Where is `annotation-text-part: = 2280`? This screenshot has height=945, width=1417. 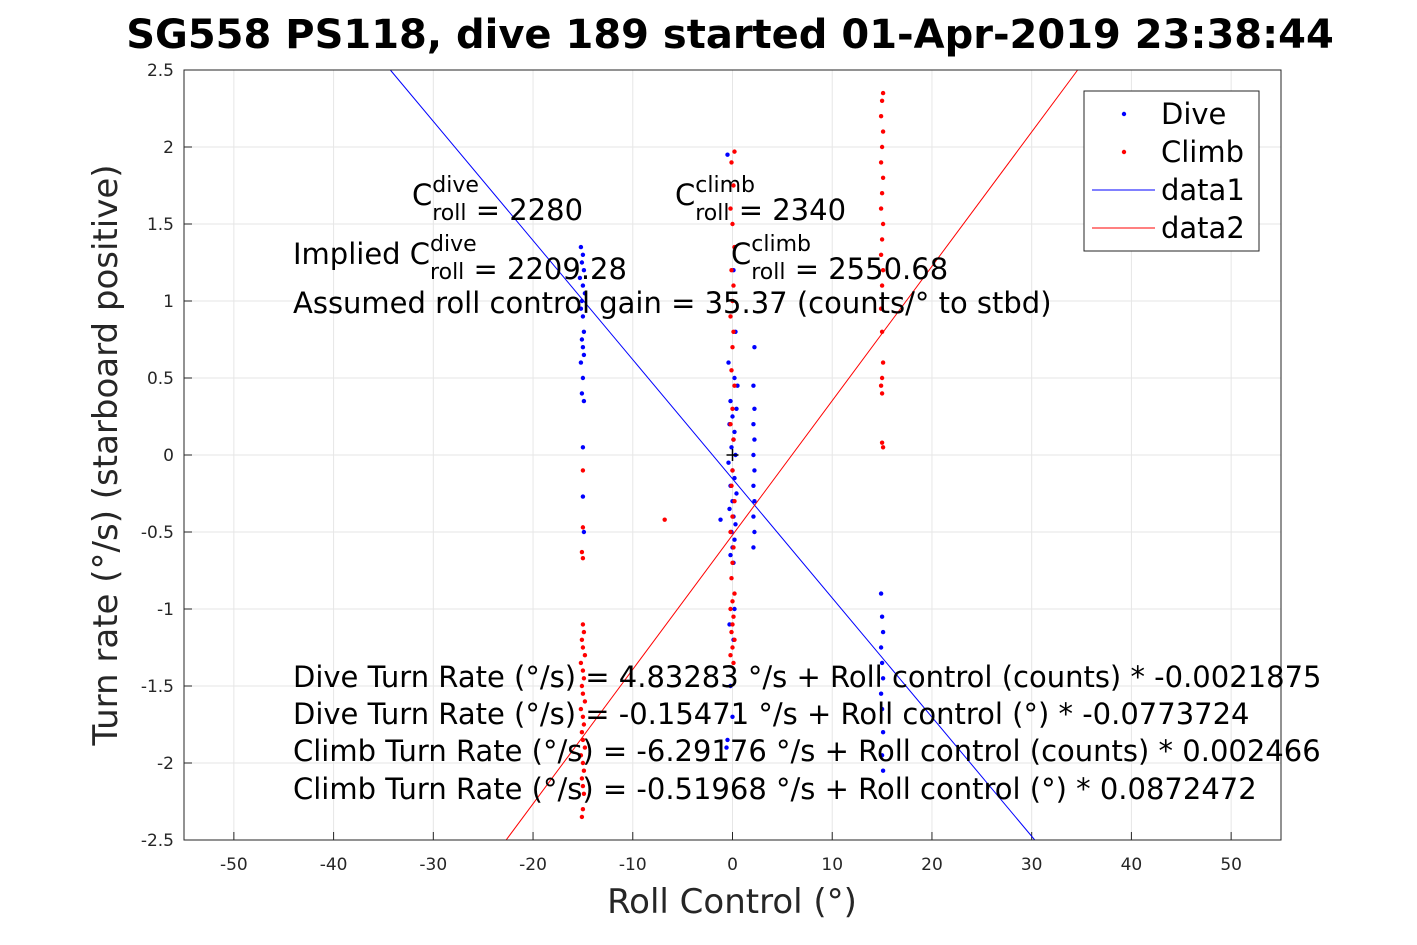
annotation-text-part: = 2280 is located at coordinates (525, 210).